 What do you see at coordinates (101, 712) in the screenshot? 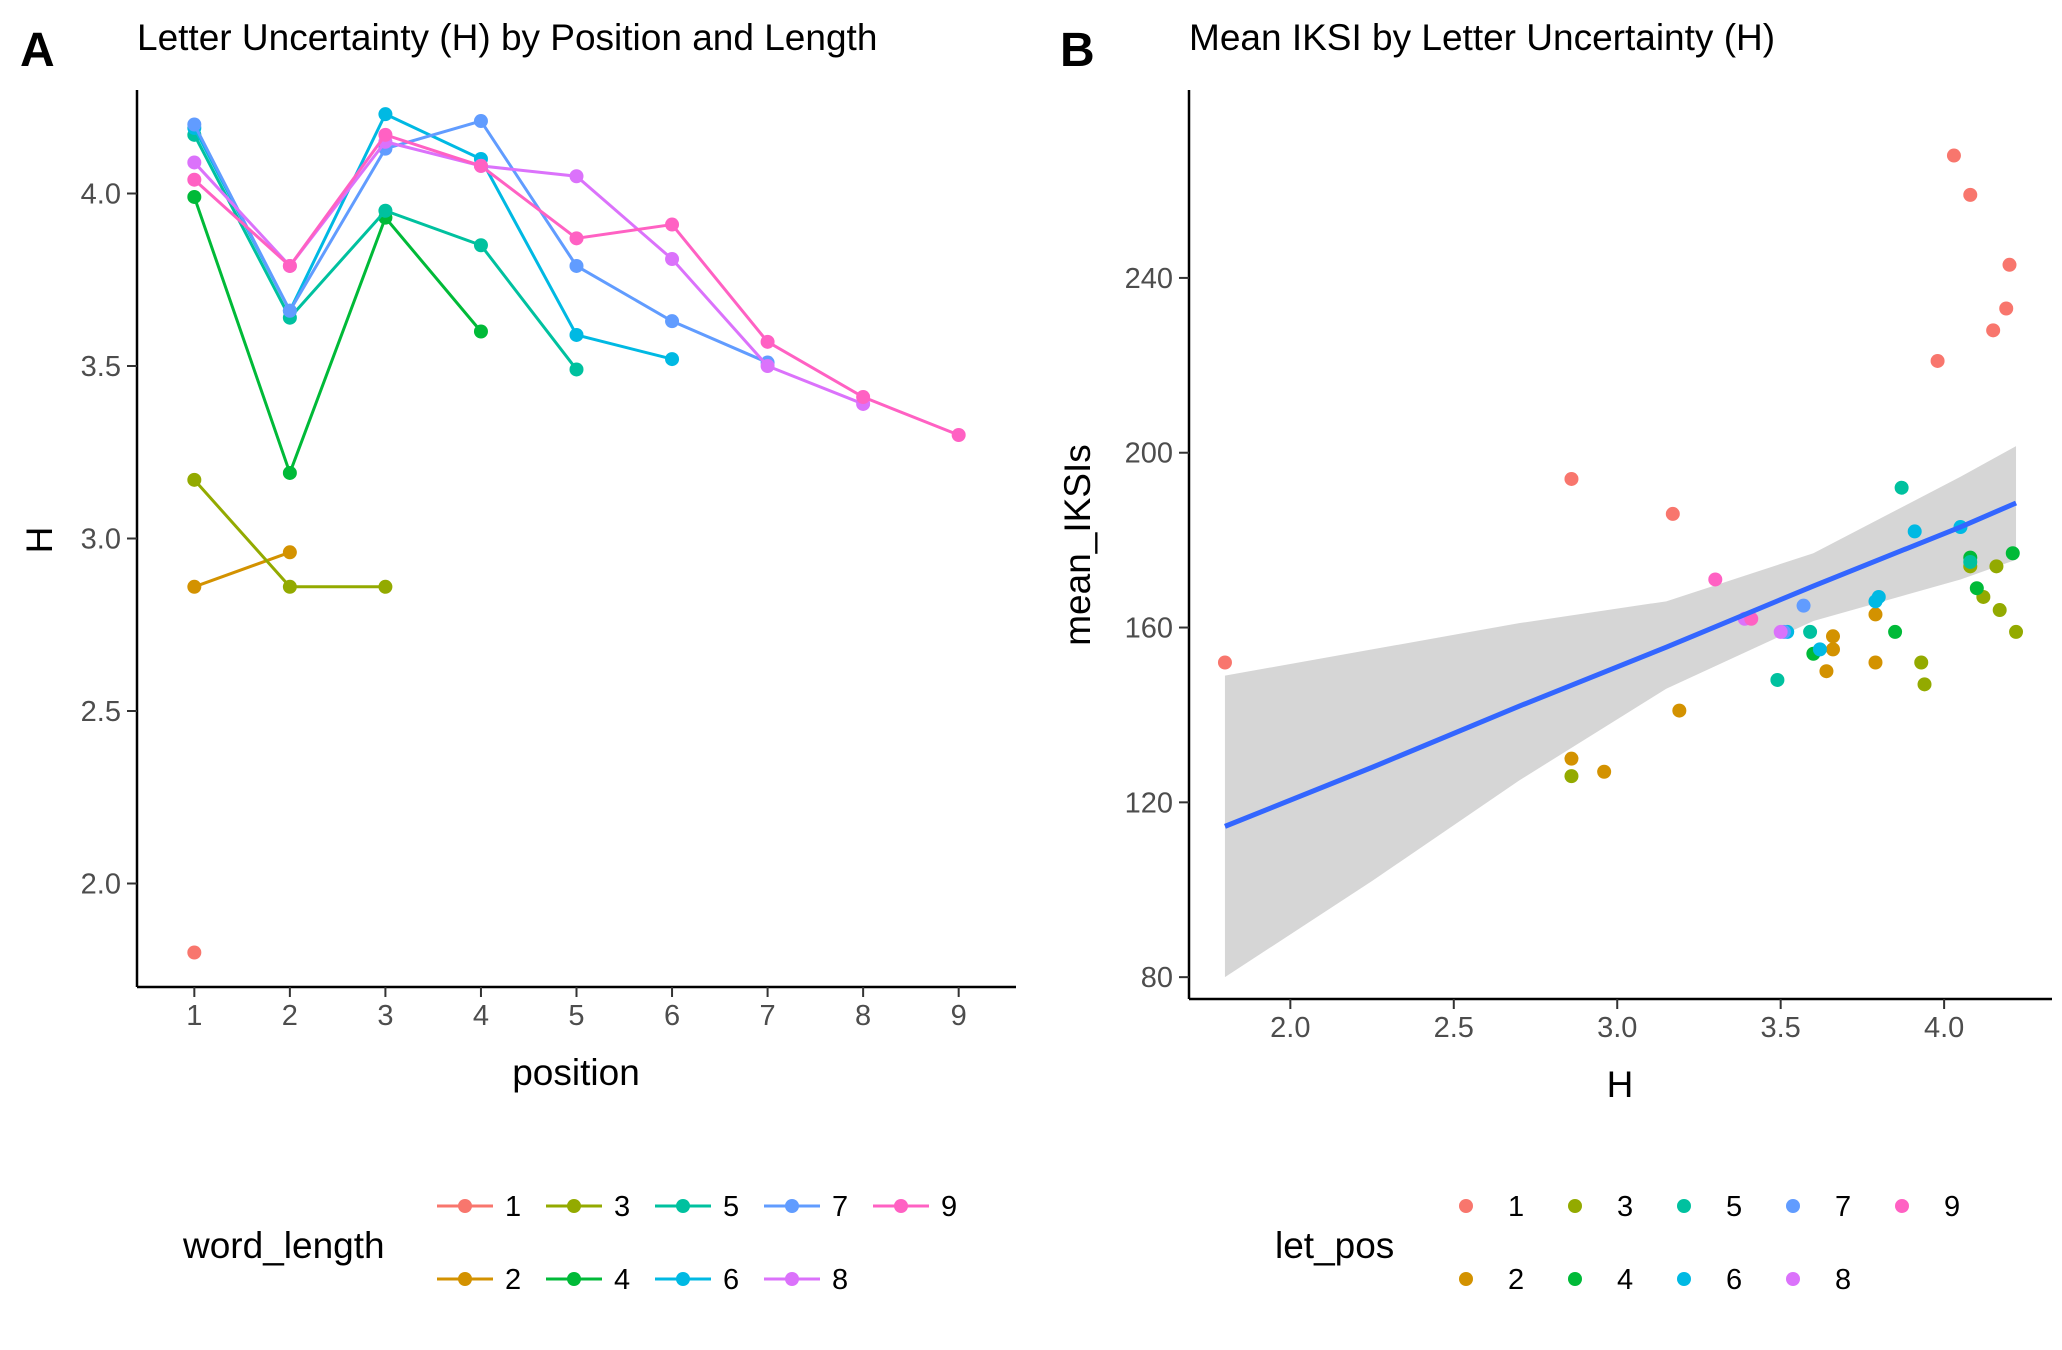
I see `panel-a-y-tick-label: 2.5` at bounding box center [101, 712].